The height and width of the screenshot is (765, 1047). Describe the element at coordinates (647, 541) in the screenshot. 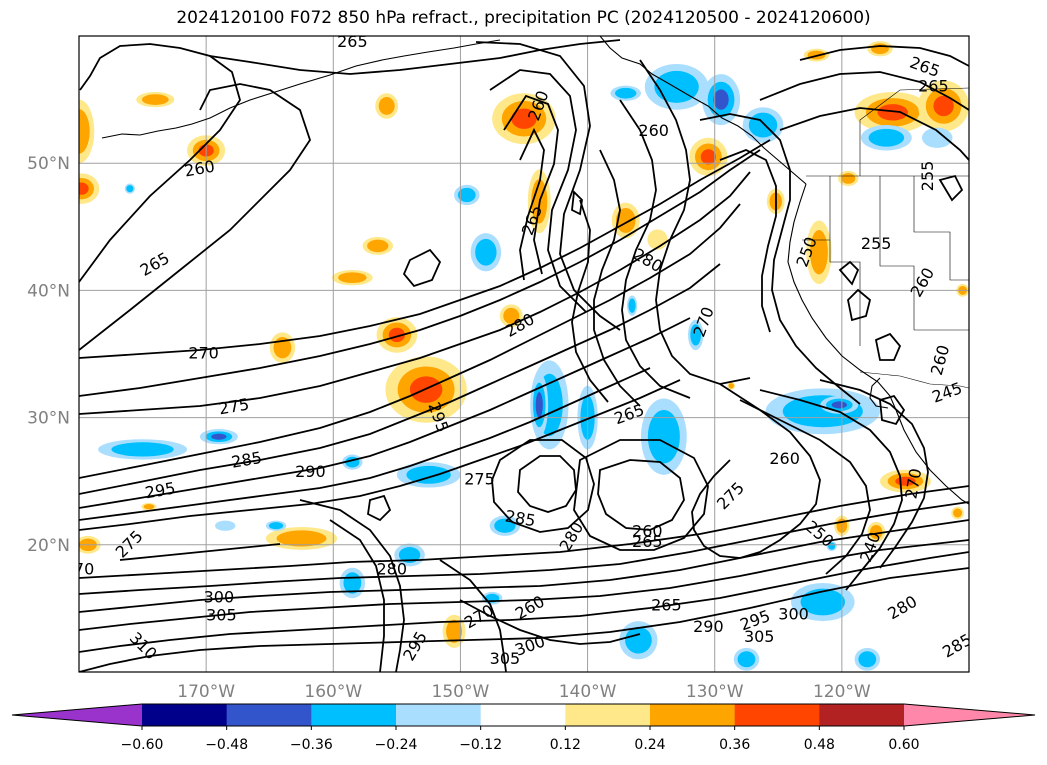

I see `contour-label: 265` at that location.